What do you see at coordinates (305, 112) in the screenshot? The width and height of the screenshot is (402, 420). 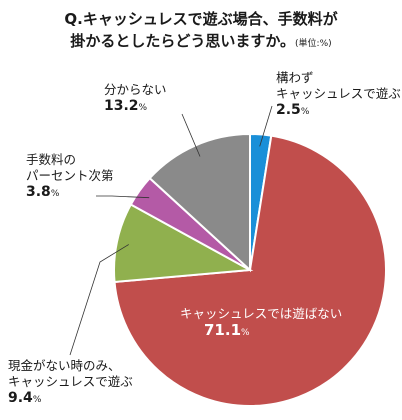 I see `label-slice-0-unit: %` at bounding box center [305, 112].